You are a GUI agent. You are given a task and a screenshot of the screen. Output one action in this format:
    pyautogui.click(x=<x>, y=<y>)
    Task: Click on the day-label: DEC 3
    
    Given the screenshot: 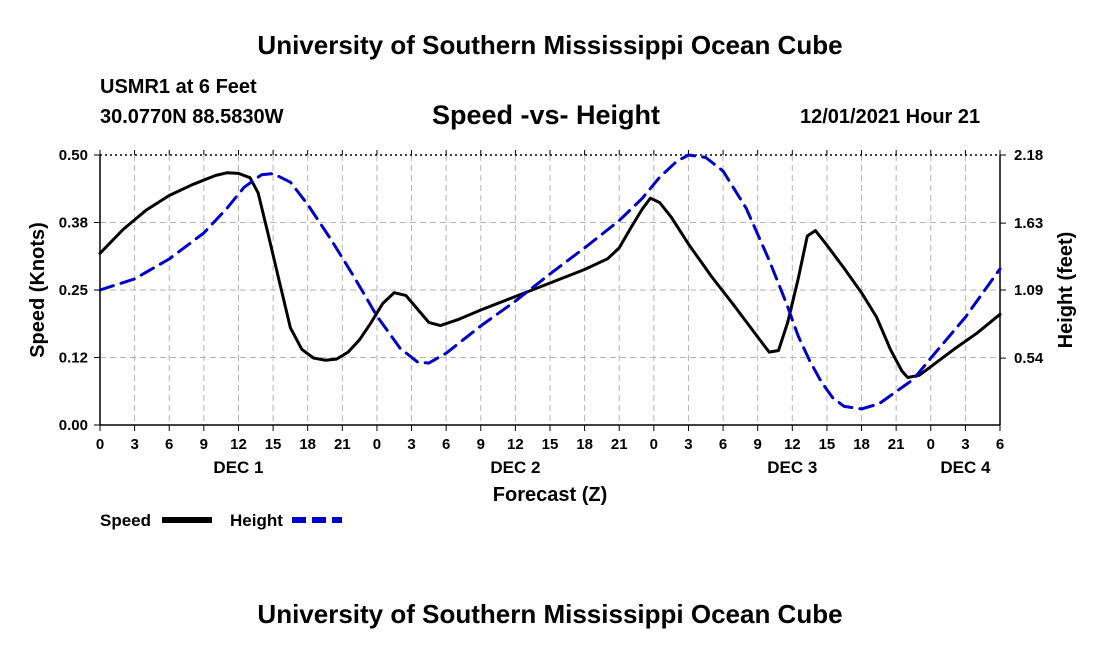 What is the action you would take?
    pyautogui.click(x=792, y=467)
    